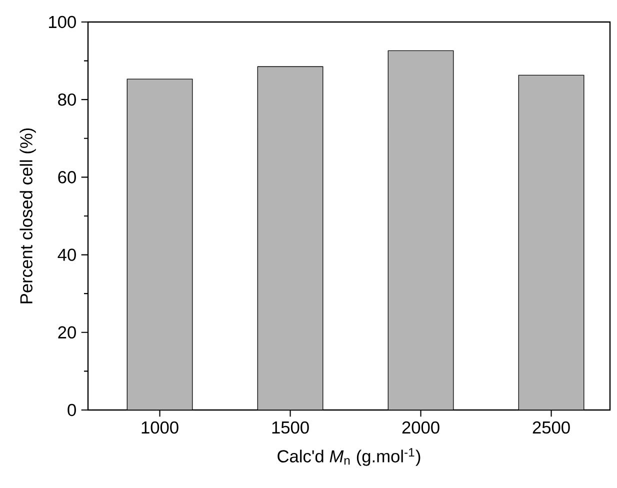 Image resolution: width=617 pixels, height=488 pixels. Describe the element at coordinates (62, 22) in the screenshot. I see `y-tick-label: 100` at that location.